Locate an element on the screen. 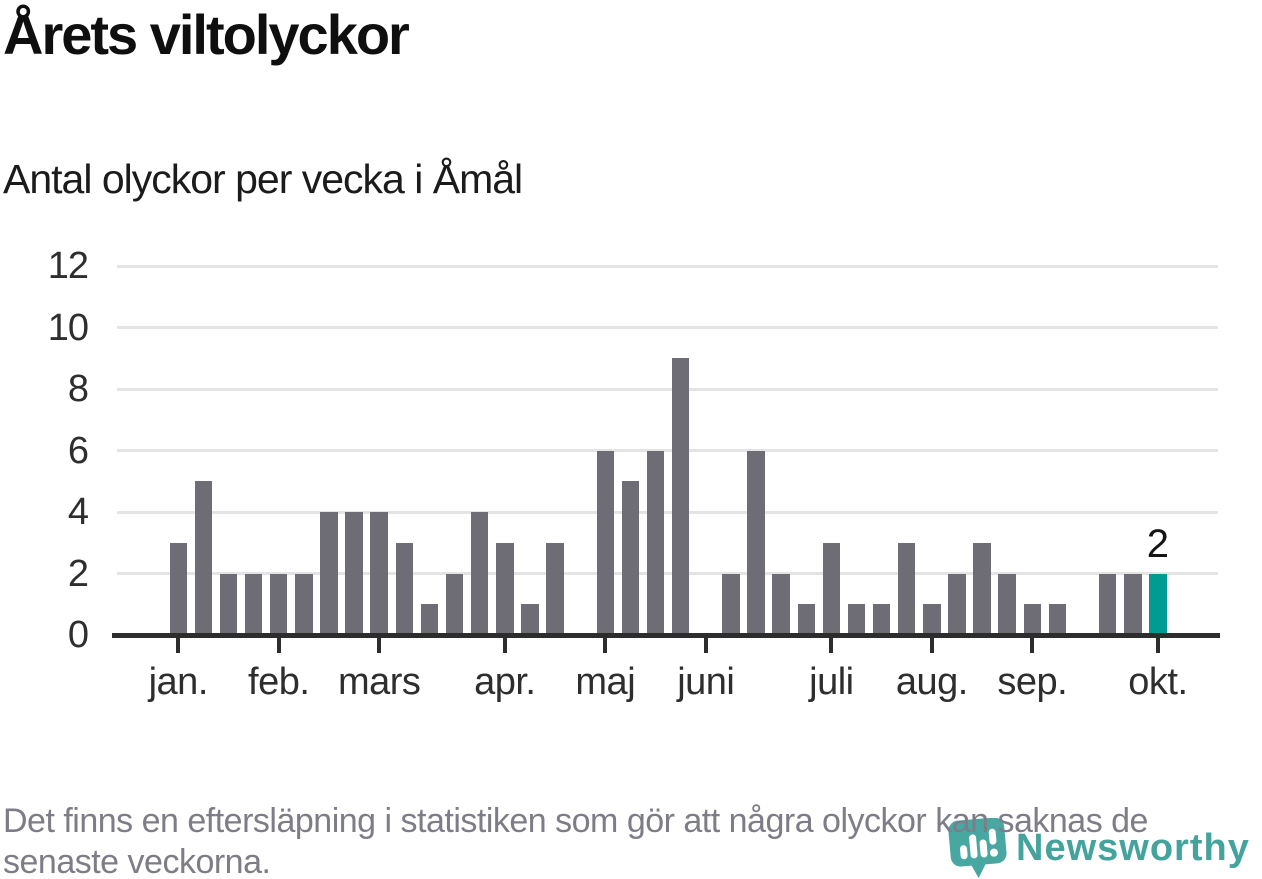  x-tick-label-aug: aug. is located at coordinates (931, 682).